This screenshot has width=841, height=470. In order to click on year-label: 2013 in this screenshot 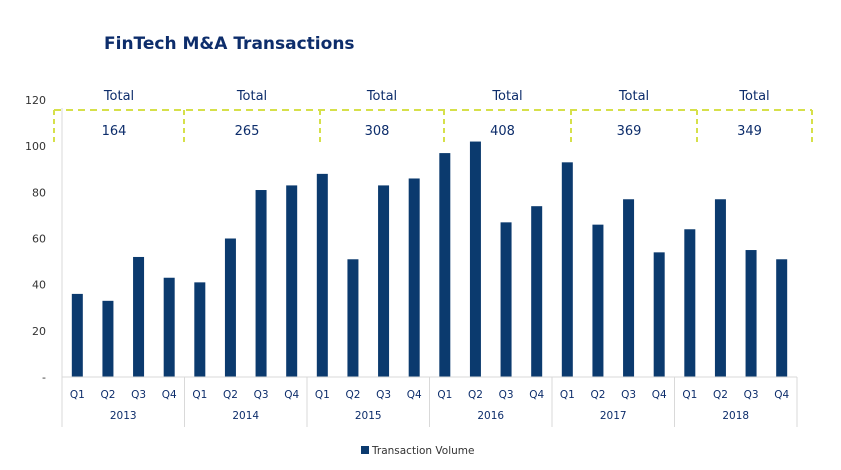, I will do `click(123, 416)`.